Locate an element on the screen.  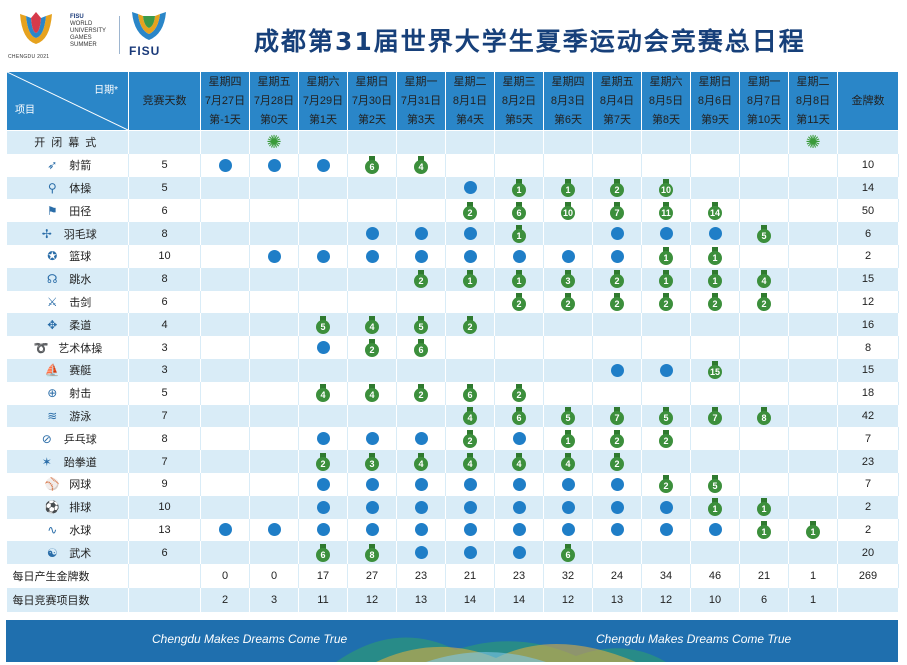
ceremony-firework-icon: ✺ is located at coordinates (274, 142).